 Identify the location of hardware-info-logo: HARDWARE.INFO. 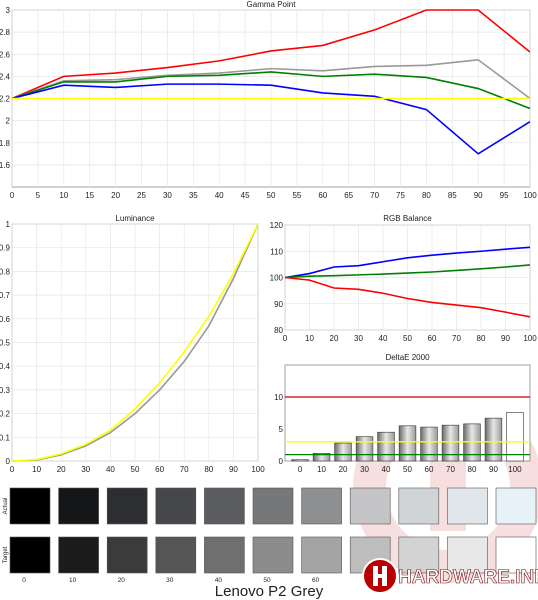
(450, 576).